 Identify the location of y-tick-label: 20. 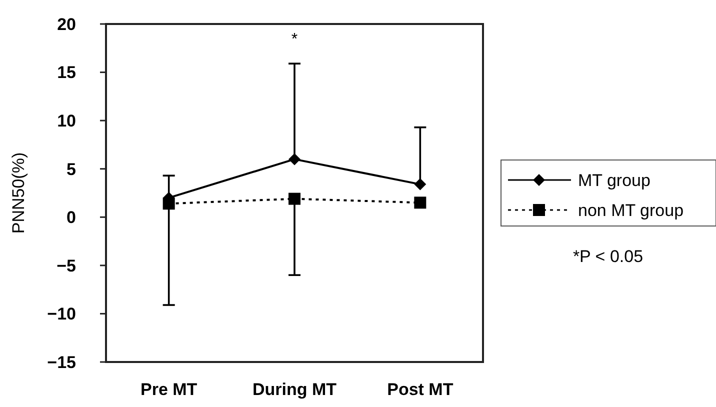
(66, 24).